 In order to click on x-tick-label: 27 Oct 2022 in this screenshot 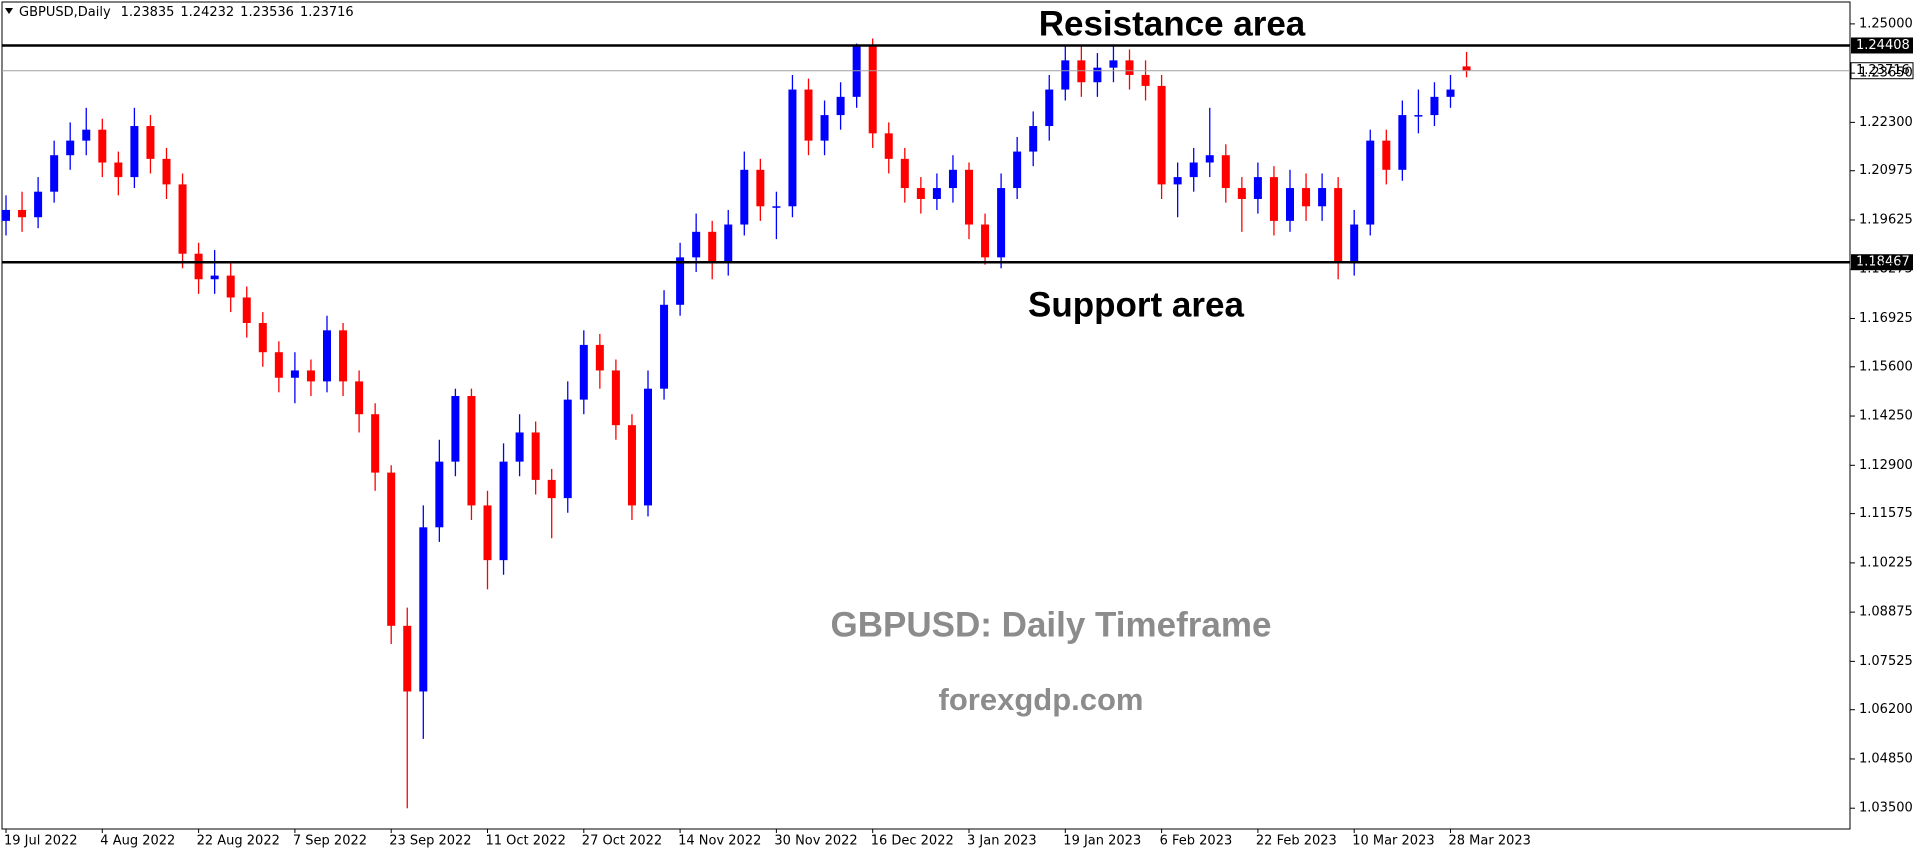, I will do `click(622, 841)`.